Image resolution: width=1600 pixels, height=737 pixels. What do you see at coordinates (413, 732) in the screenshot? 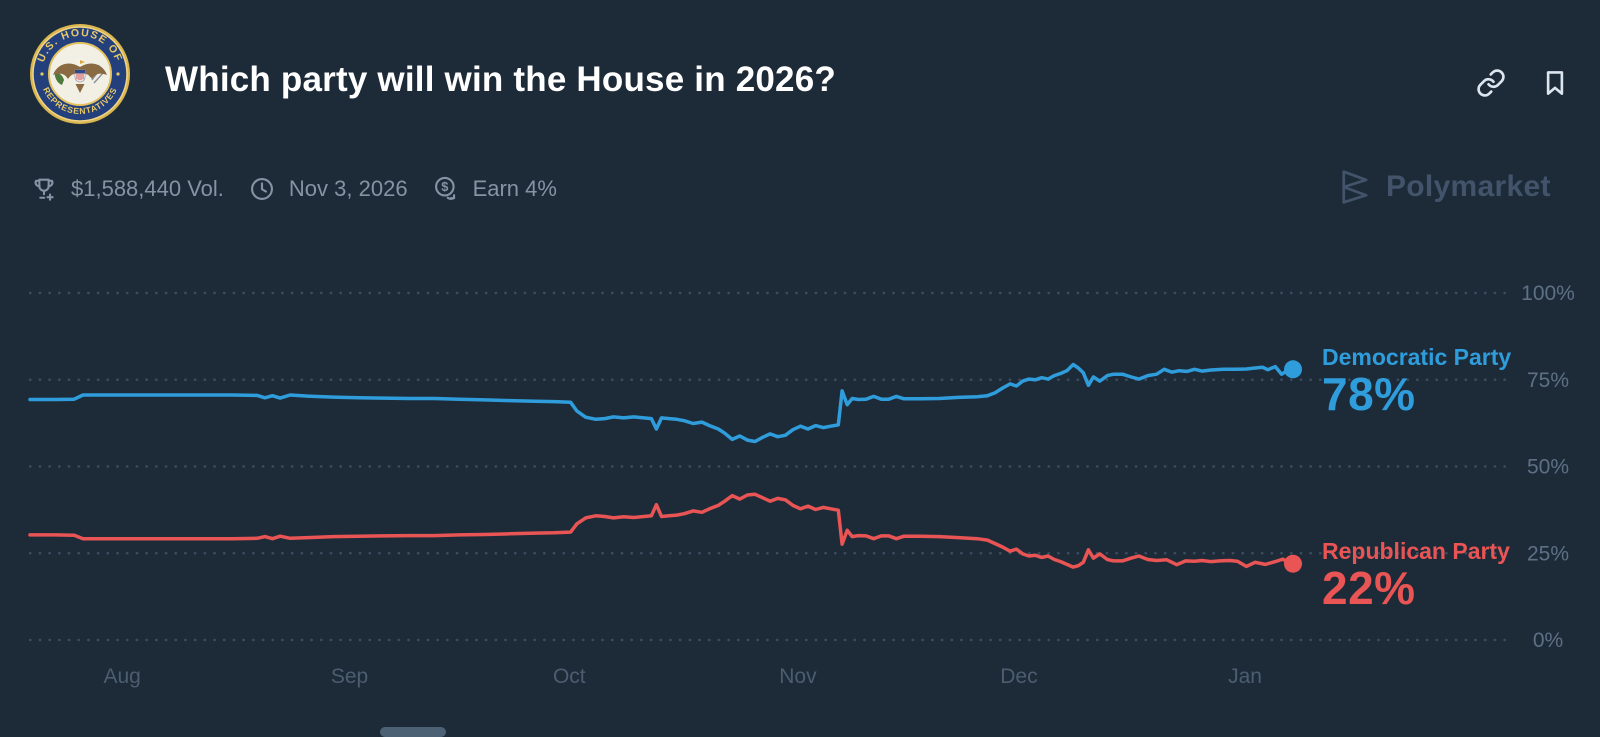
I see `bottom-tooltip-peek` at bounding box center [413, 732].